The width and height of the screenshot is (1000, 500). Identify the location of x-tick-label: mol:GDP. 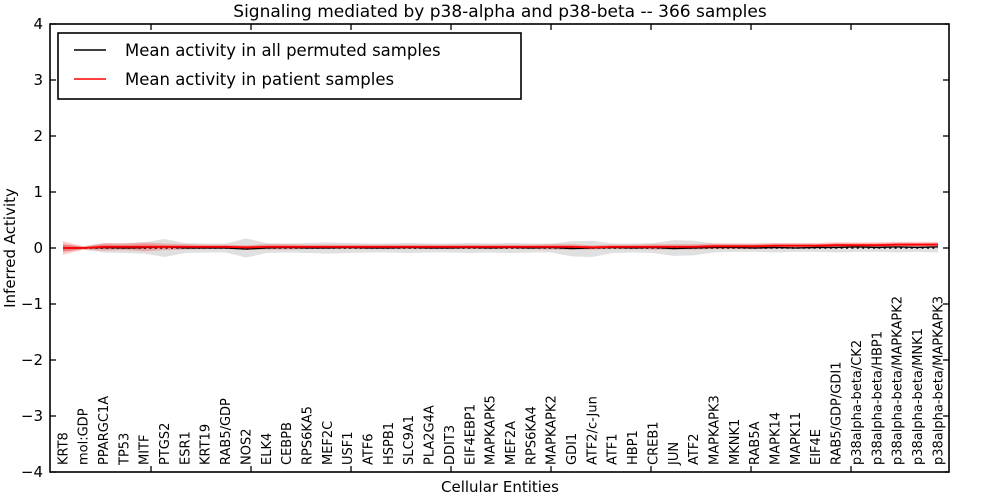
(84, 436).